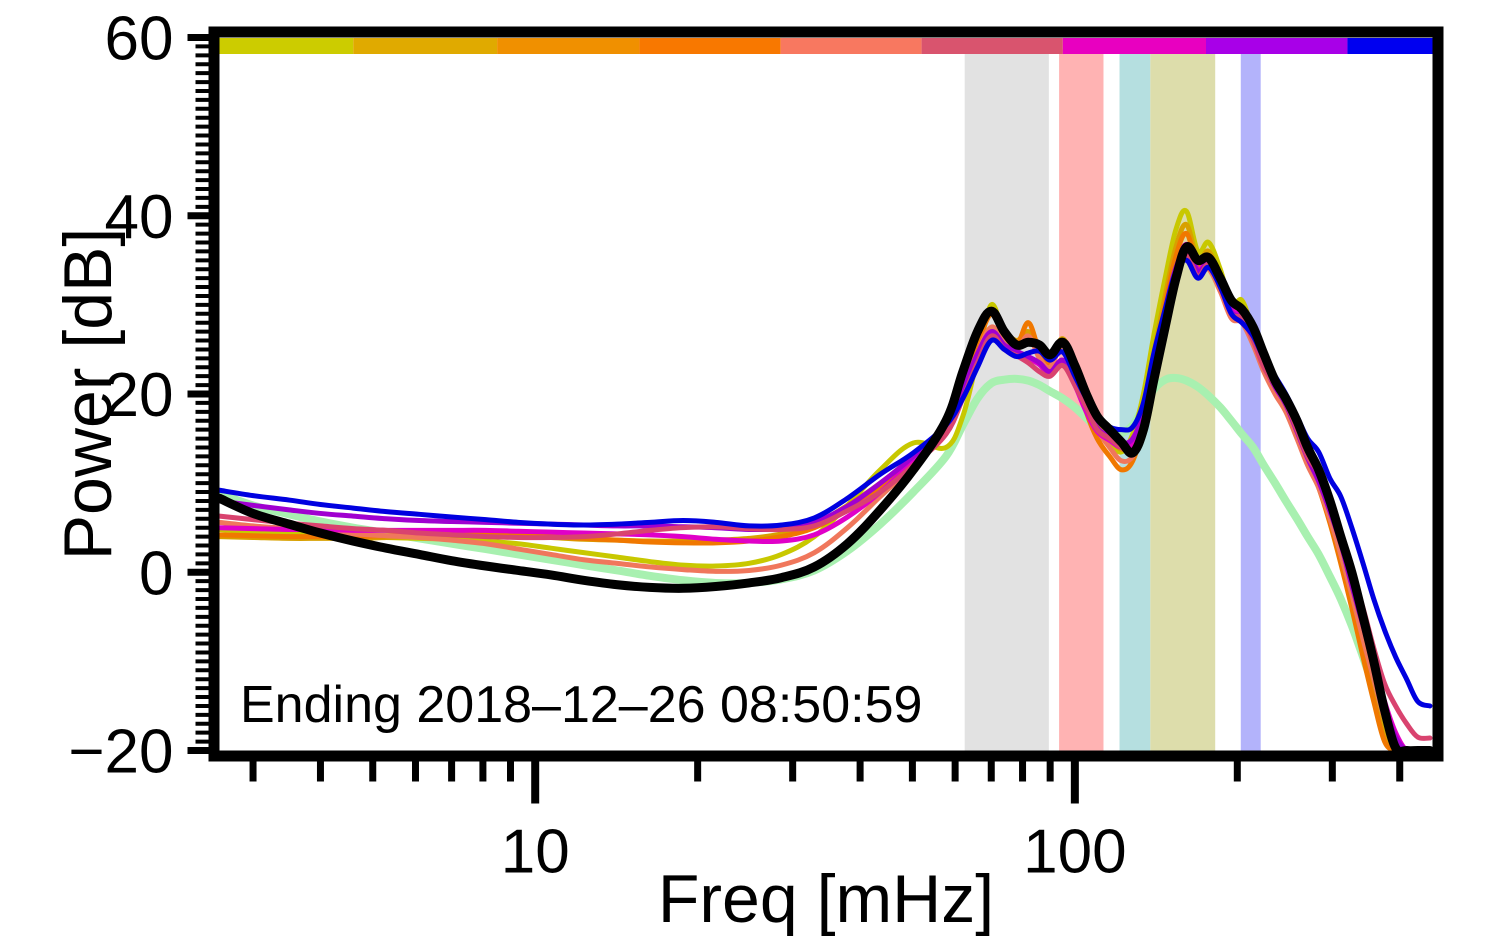 The width and height of the screenshot is (1494, 952). I want to click on y-axis-title: Power [dB], so click(88, 394).